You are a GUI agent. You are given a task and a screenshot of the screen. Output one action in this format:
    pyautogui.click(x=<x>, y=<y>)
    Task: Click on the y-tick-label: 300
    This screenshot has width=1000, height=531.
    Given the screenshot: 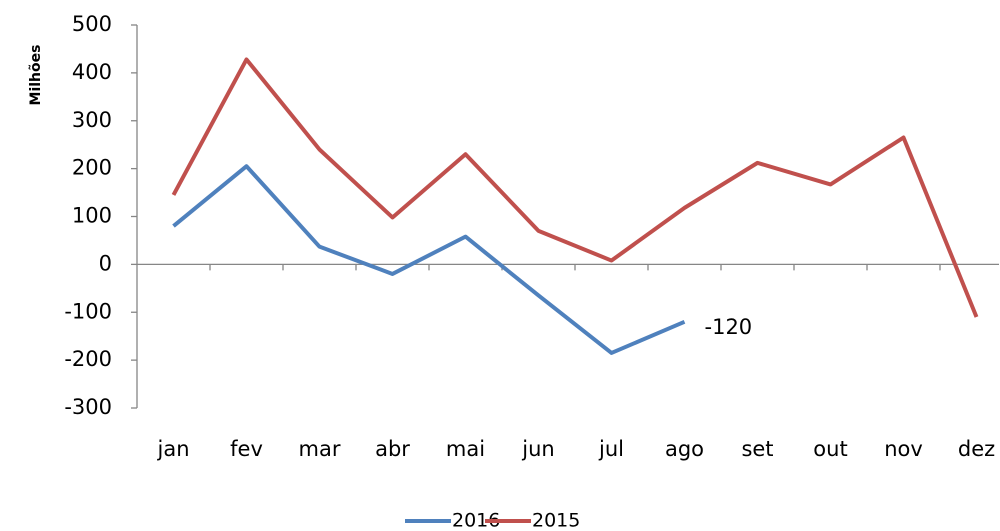 What is the action you would take?
    pyautogui.click(x=92, y=120)
    